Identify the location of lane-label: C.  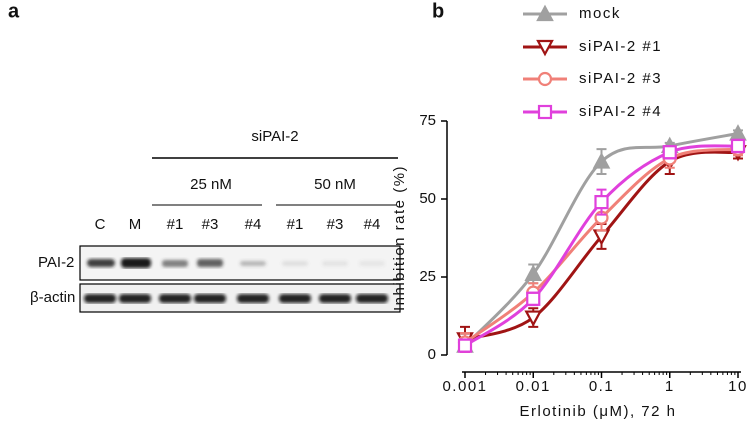
(100, 224).